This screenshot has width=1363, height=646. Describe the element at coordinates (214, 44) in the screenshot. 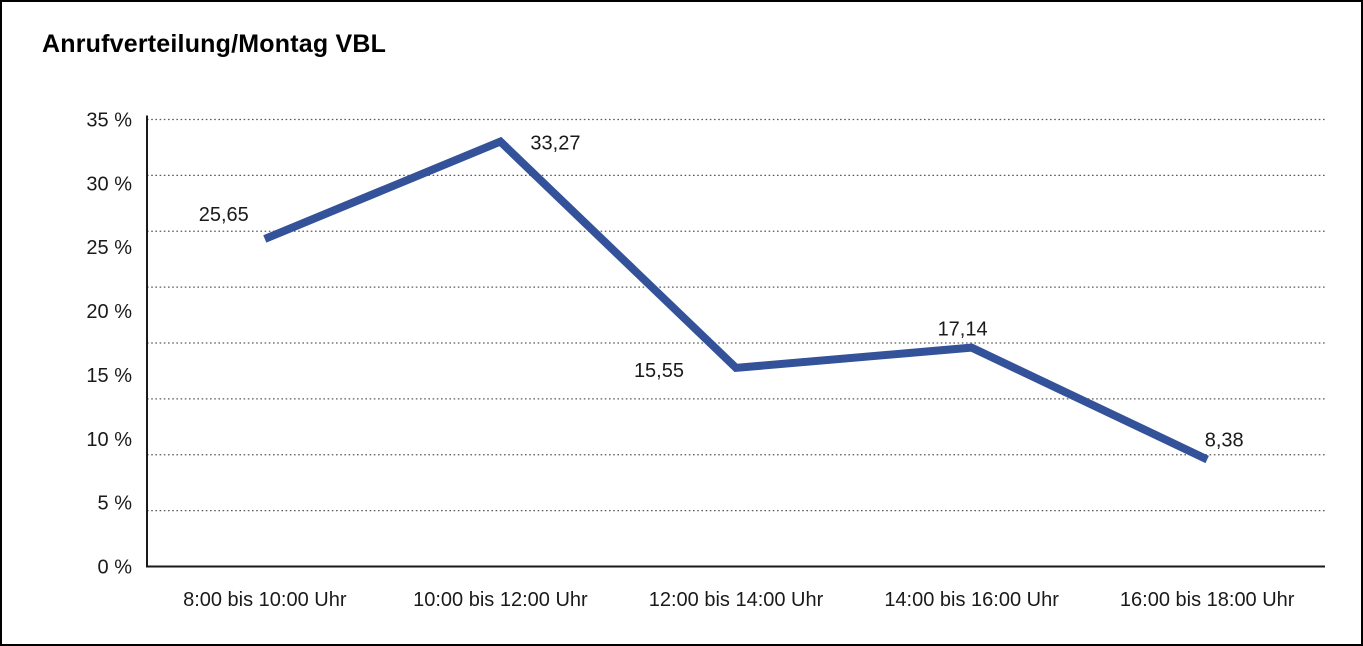

I see `chart-title: Anrufverteilung/Montag VBL` at that location.